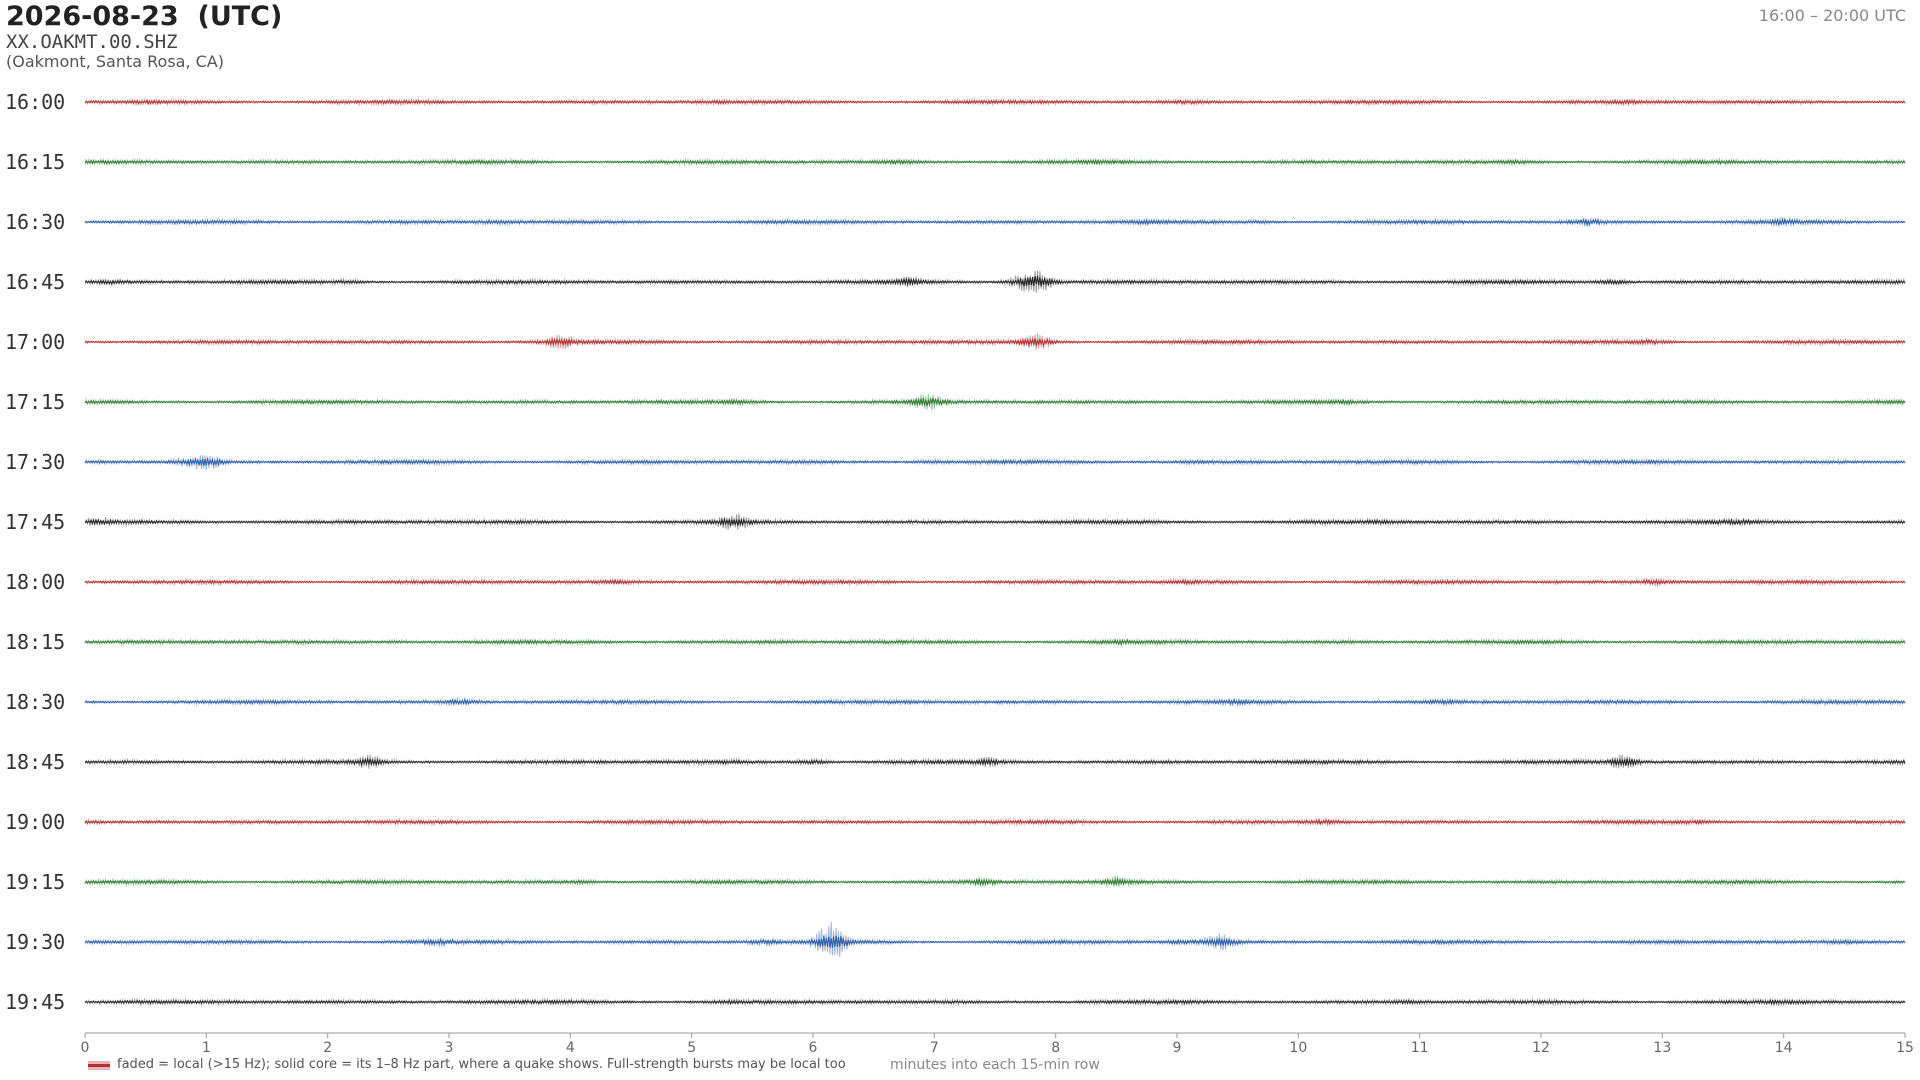  I want to click on row-time-label: 18:00, so click(35, 582).